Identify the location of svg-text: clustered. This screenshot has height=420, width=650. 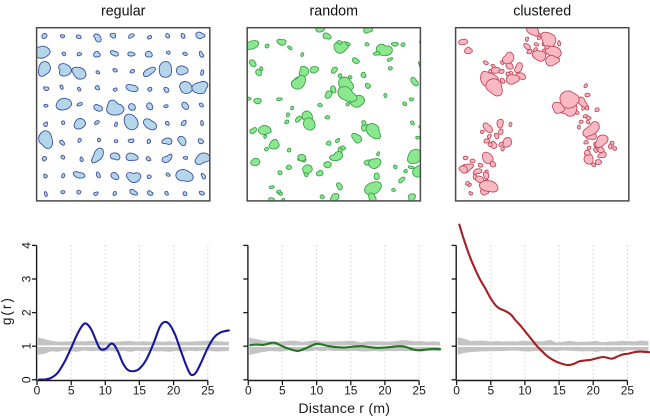
(542, 11).